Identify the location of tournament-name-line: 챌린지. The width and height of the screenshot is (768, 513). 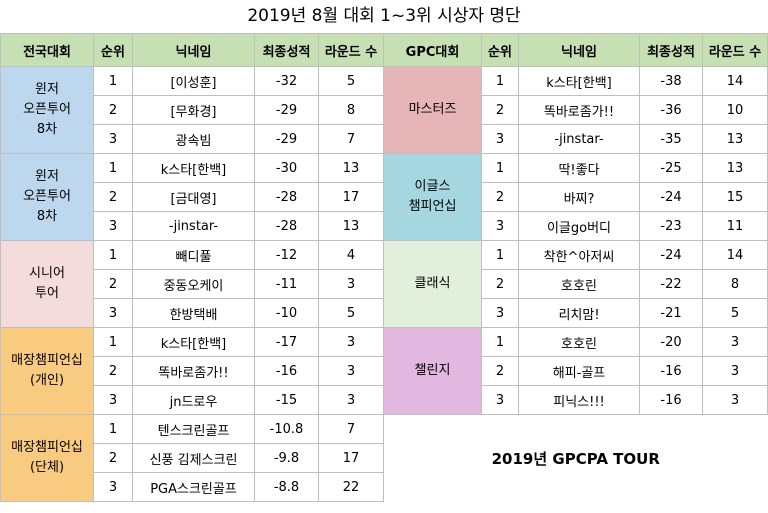
(432, 370).